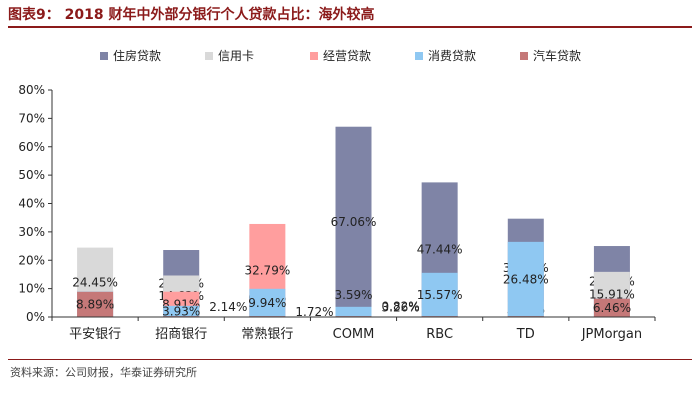 This screenshot has height=407, width=700. What do you see at coordinates (31, 118) in the screenshot?
I see `y-tick-label-7: 70%` at bounding box center [31, 118].